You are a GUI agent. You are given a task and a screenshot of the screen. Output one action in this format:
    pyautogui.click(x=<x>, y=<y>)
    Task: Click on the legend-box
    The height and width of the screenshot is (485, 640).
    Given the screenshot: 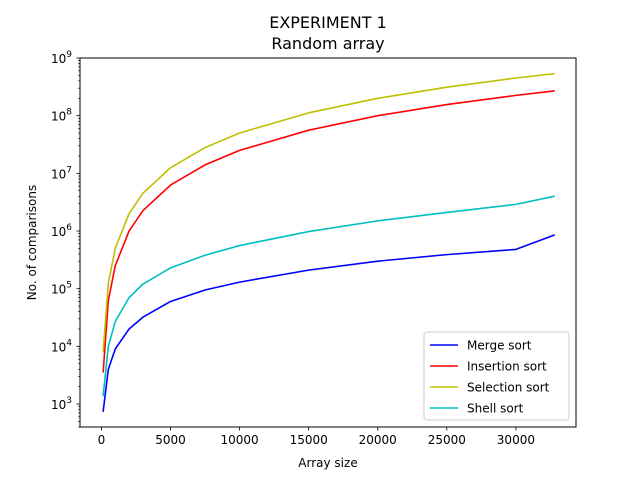 What is the action you would take?
    pyautogui.click(x=496, y=376)
    